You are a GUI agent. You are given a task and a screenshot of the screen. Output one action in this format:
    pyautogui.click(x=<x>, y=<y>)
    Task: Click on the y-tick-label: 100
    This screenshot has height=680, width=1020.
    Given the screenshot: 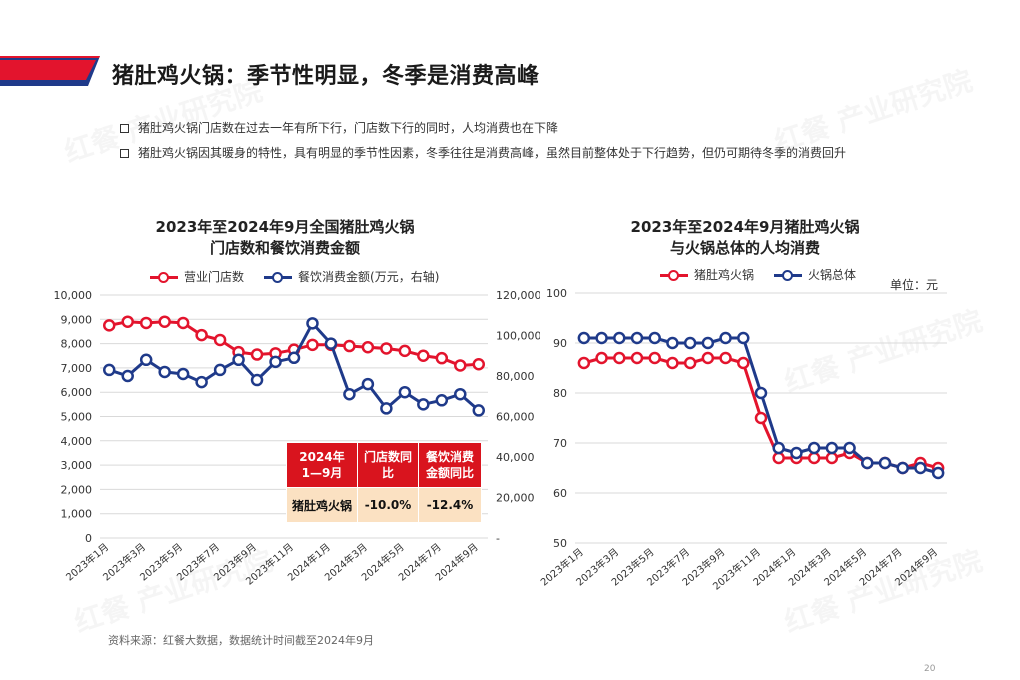 What is the action you would take?
    pyautogui.click(x=556, y=293)
    